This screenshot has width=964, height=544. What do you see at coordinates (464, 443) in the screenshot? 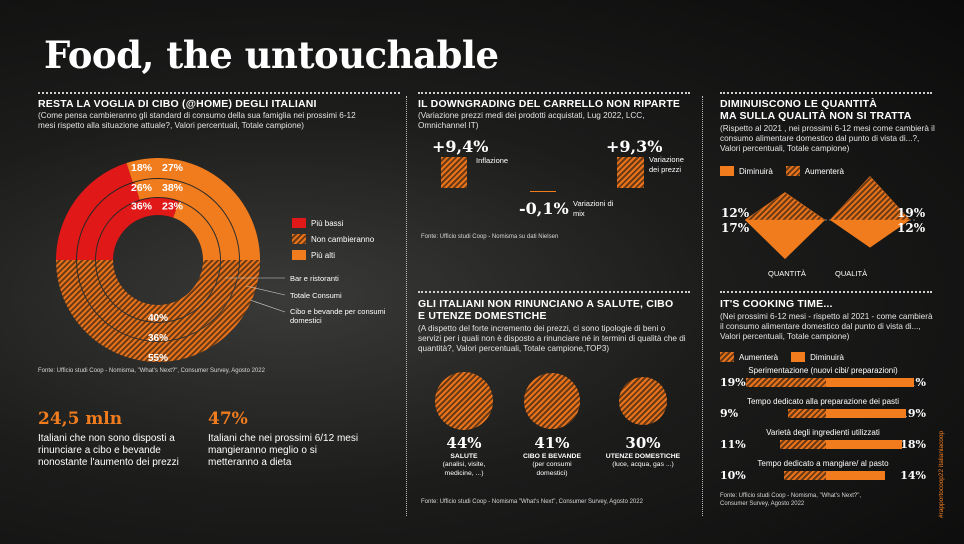
I see `salute-value: 44%` at bounding box center [464, 443].